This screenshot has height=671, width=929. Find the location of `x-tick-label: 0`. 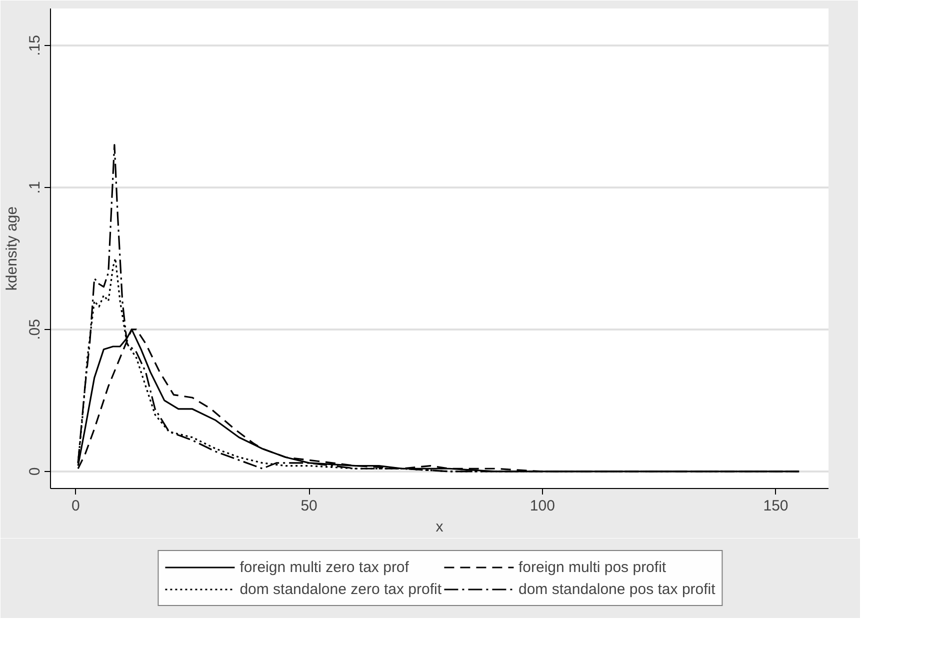

x-tick-label: 0 is located at coordinates (76, 506).